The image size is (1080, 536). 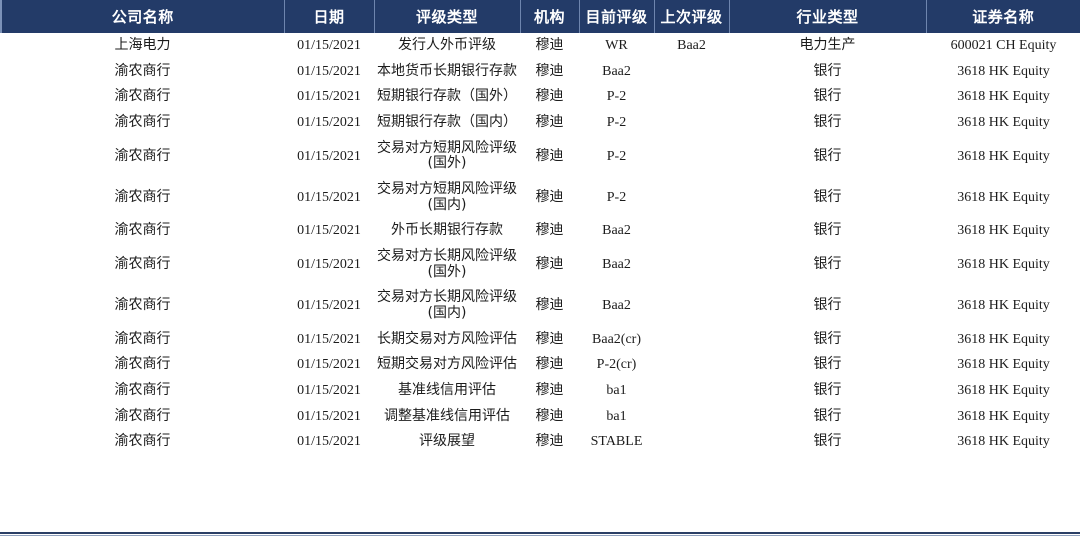 What do you see at coordinates (447, 231) in the screenshot?
I see `cell-type: 外币长期银行存款` at bounding box center [447, 231].